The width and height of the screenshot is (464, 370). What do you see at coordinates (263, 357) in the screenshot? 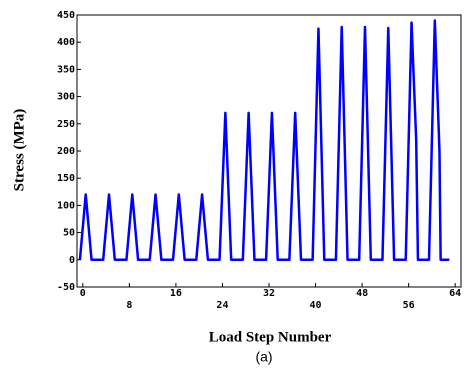
I see `caption: (a)` at bounding box center [263, 357].